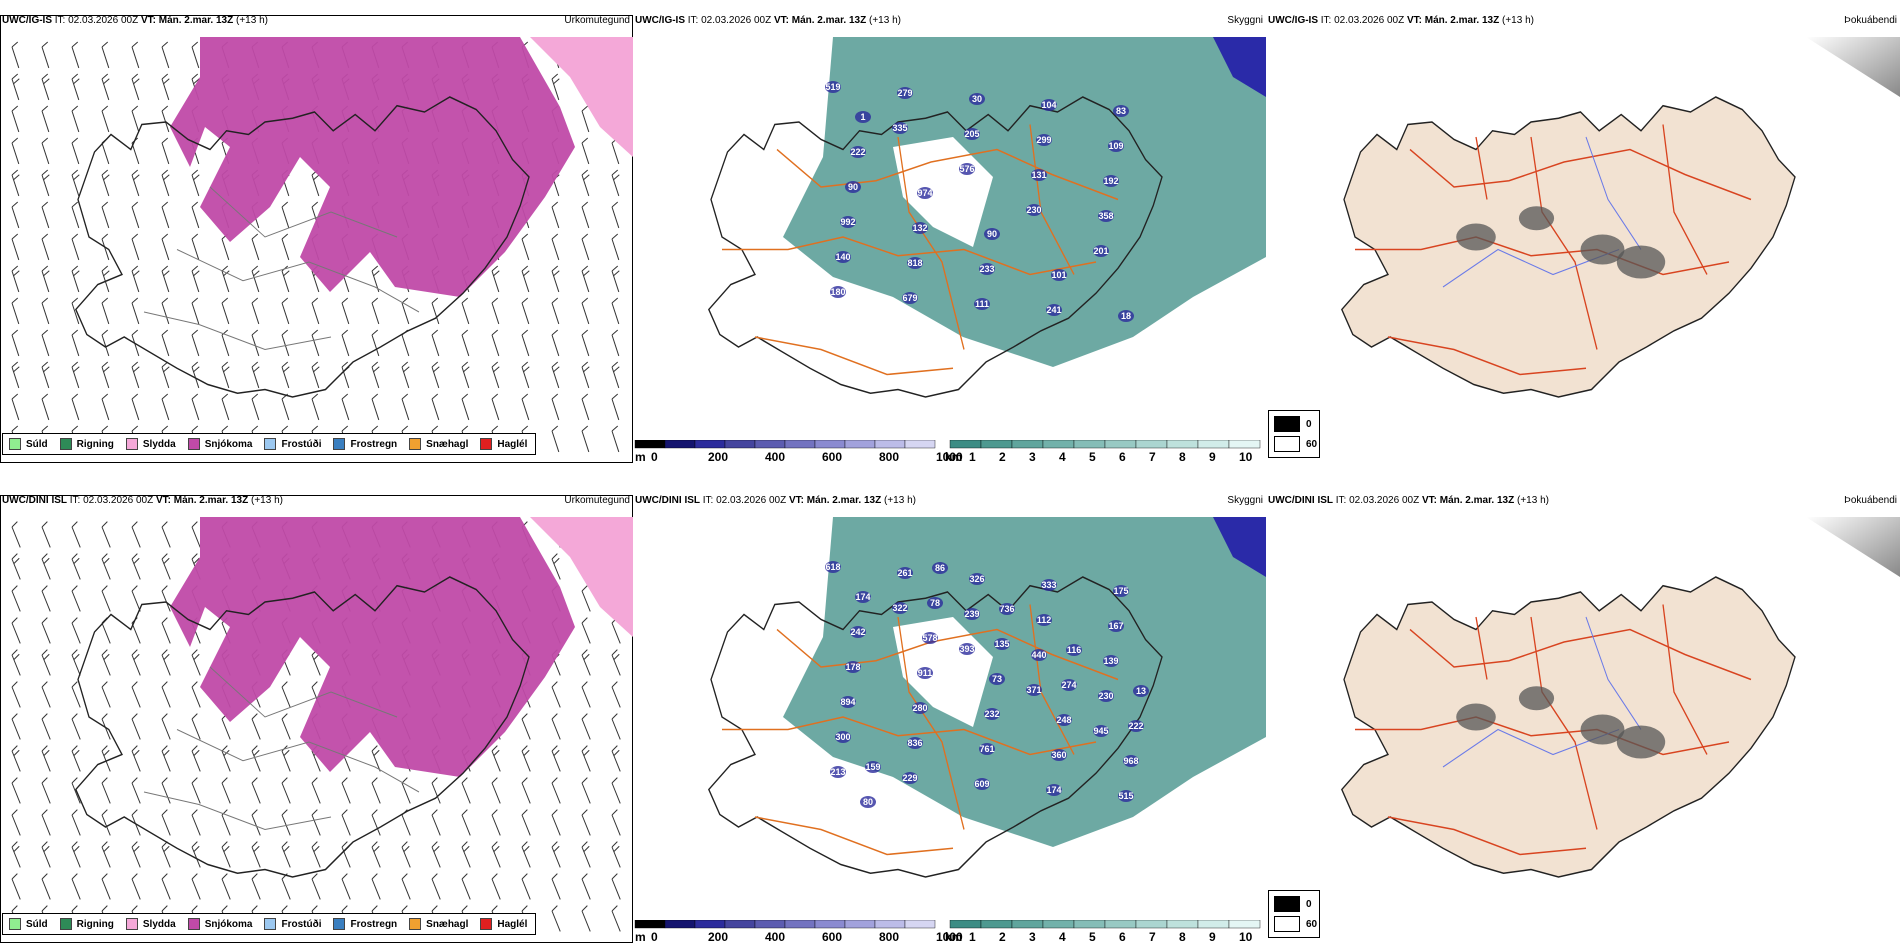 Image resolution: width=1900 pixels, height=950 pixels. Describe the element at coordinates (1312, 924) in the screenshot. I see `fog-legend-label: 60` at that location.